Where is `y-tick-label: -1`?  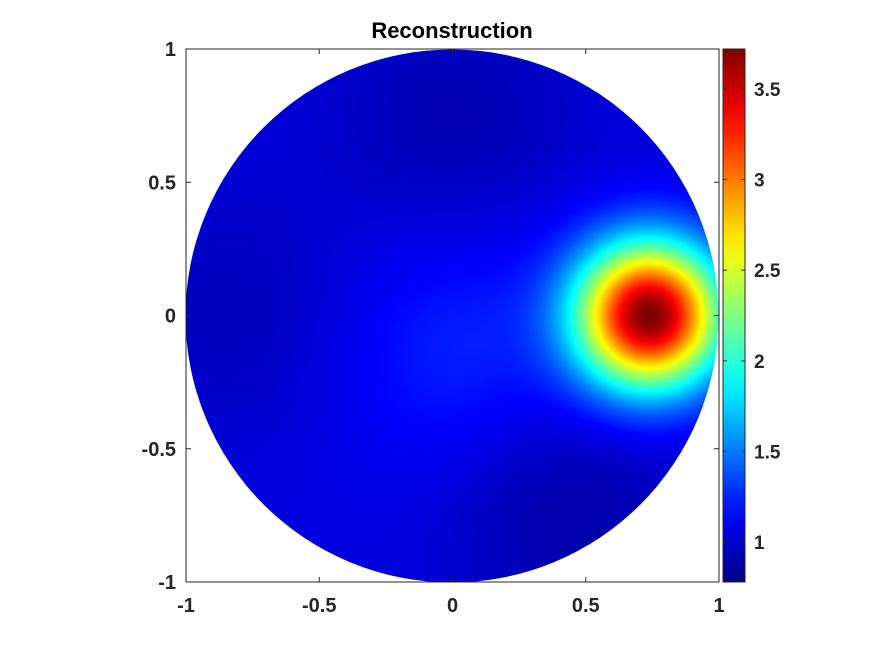 y-tick-label: -1 is located at coordinates (167, 583).